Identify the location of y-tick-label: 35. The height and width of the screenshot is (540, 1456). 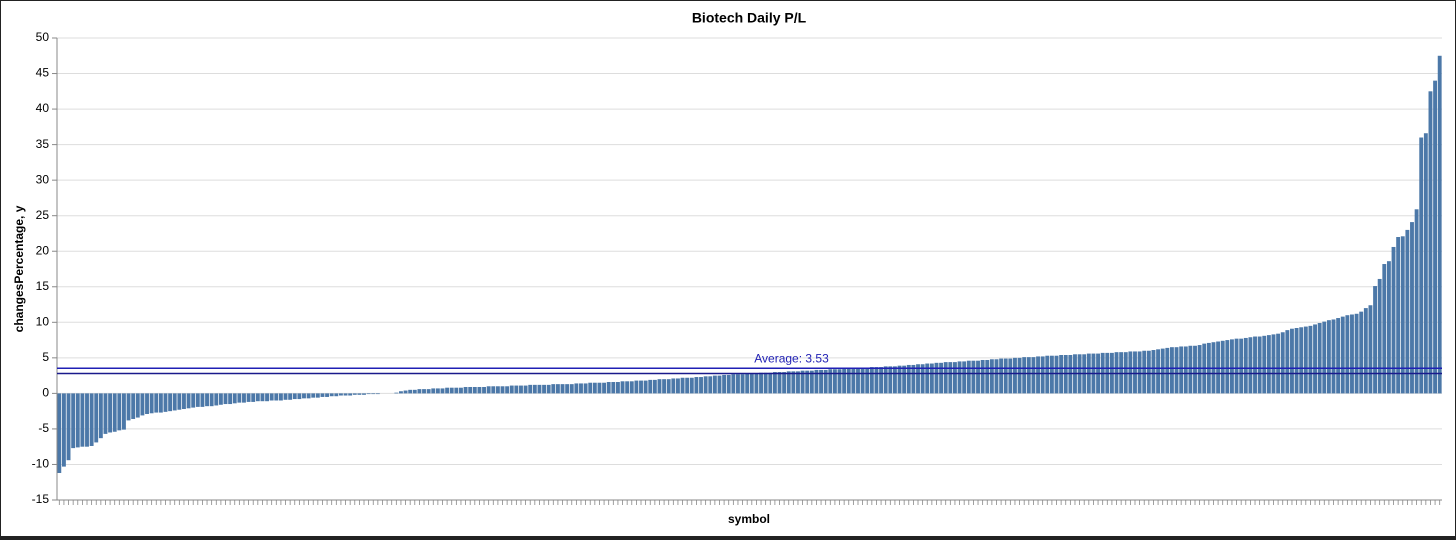
(43, 144).